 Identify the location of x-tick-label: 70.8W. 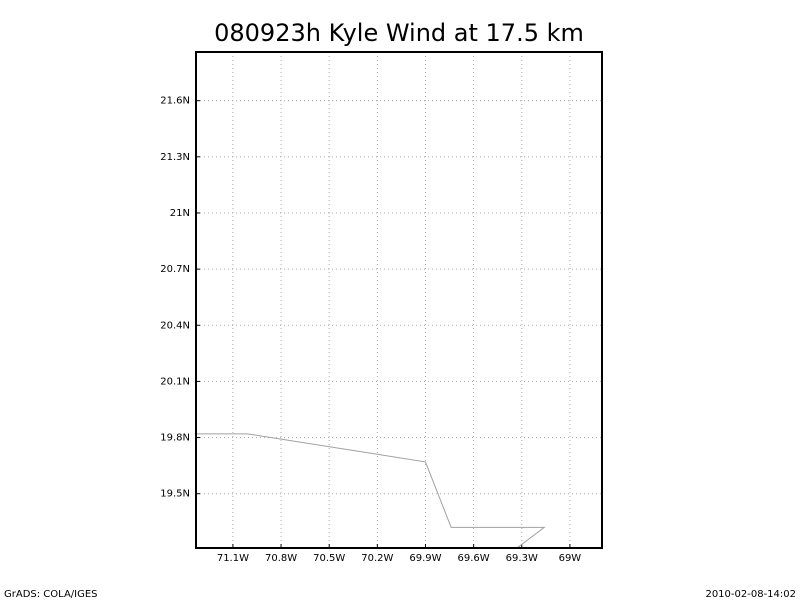
(281, 558).